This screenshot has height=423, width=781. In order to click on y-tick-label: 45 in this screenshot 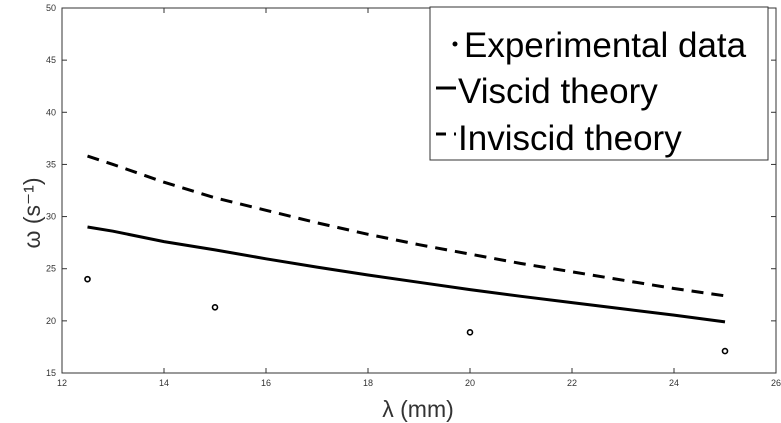, I will do `click(51, 60)`.